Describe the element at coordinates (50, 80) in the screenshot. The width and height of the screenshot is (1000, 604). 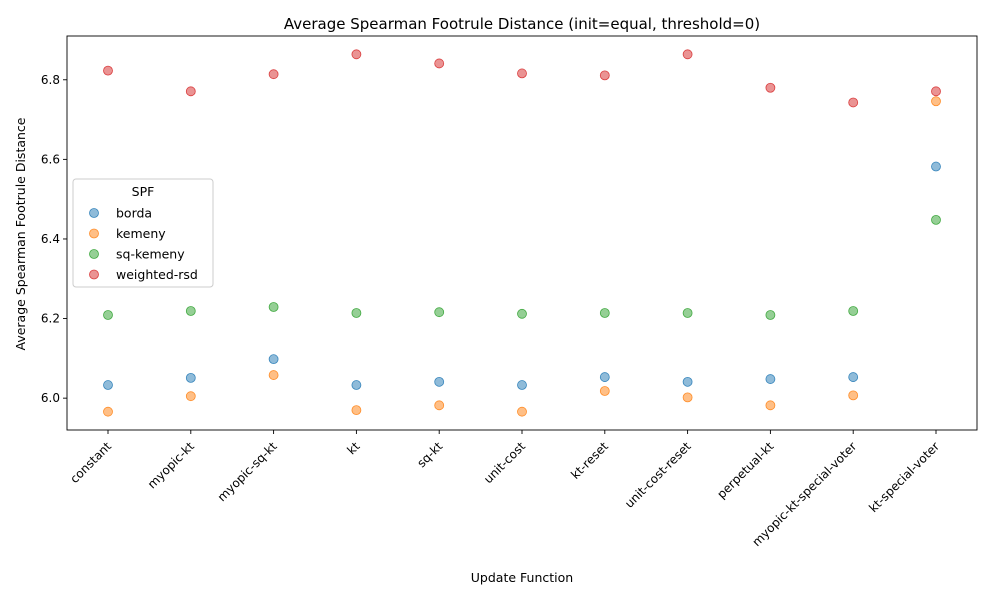
I see `y-tick-label: 6.8` at that location.